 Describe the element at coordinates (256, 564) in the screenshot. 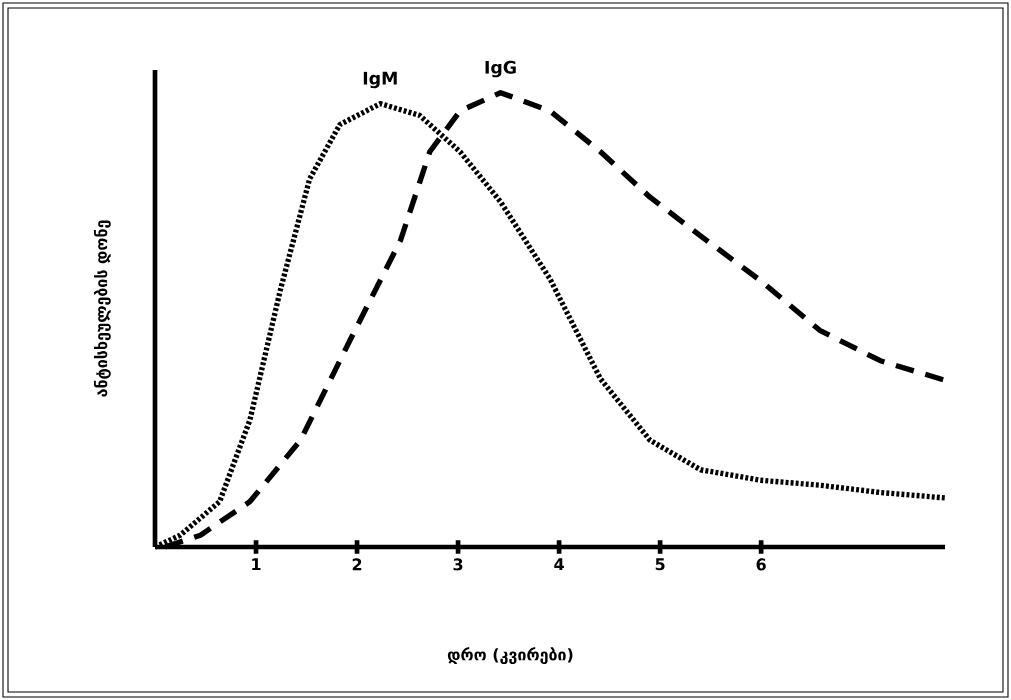

I see `x-tick-label: 1` at that location.